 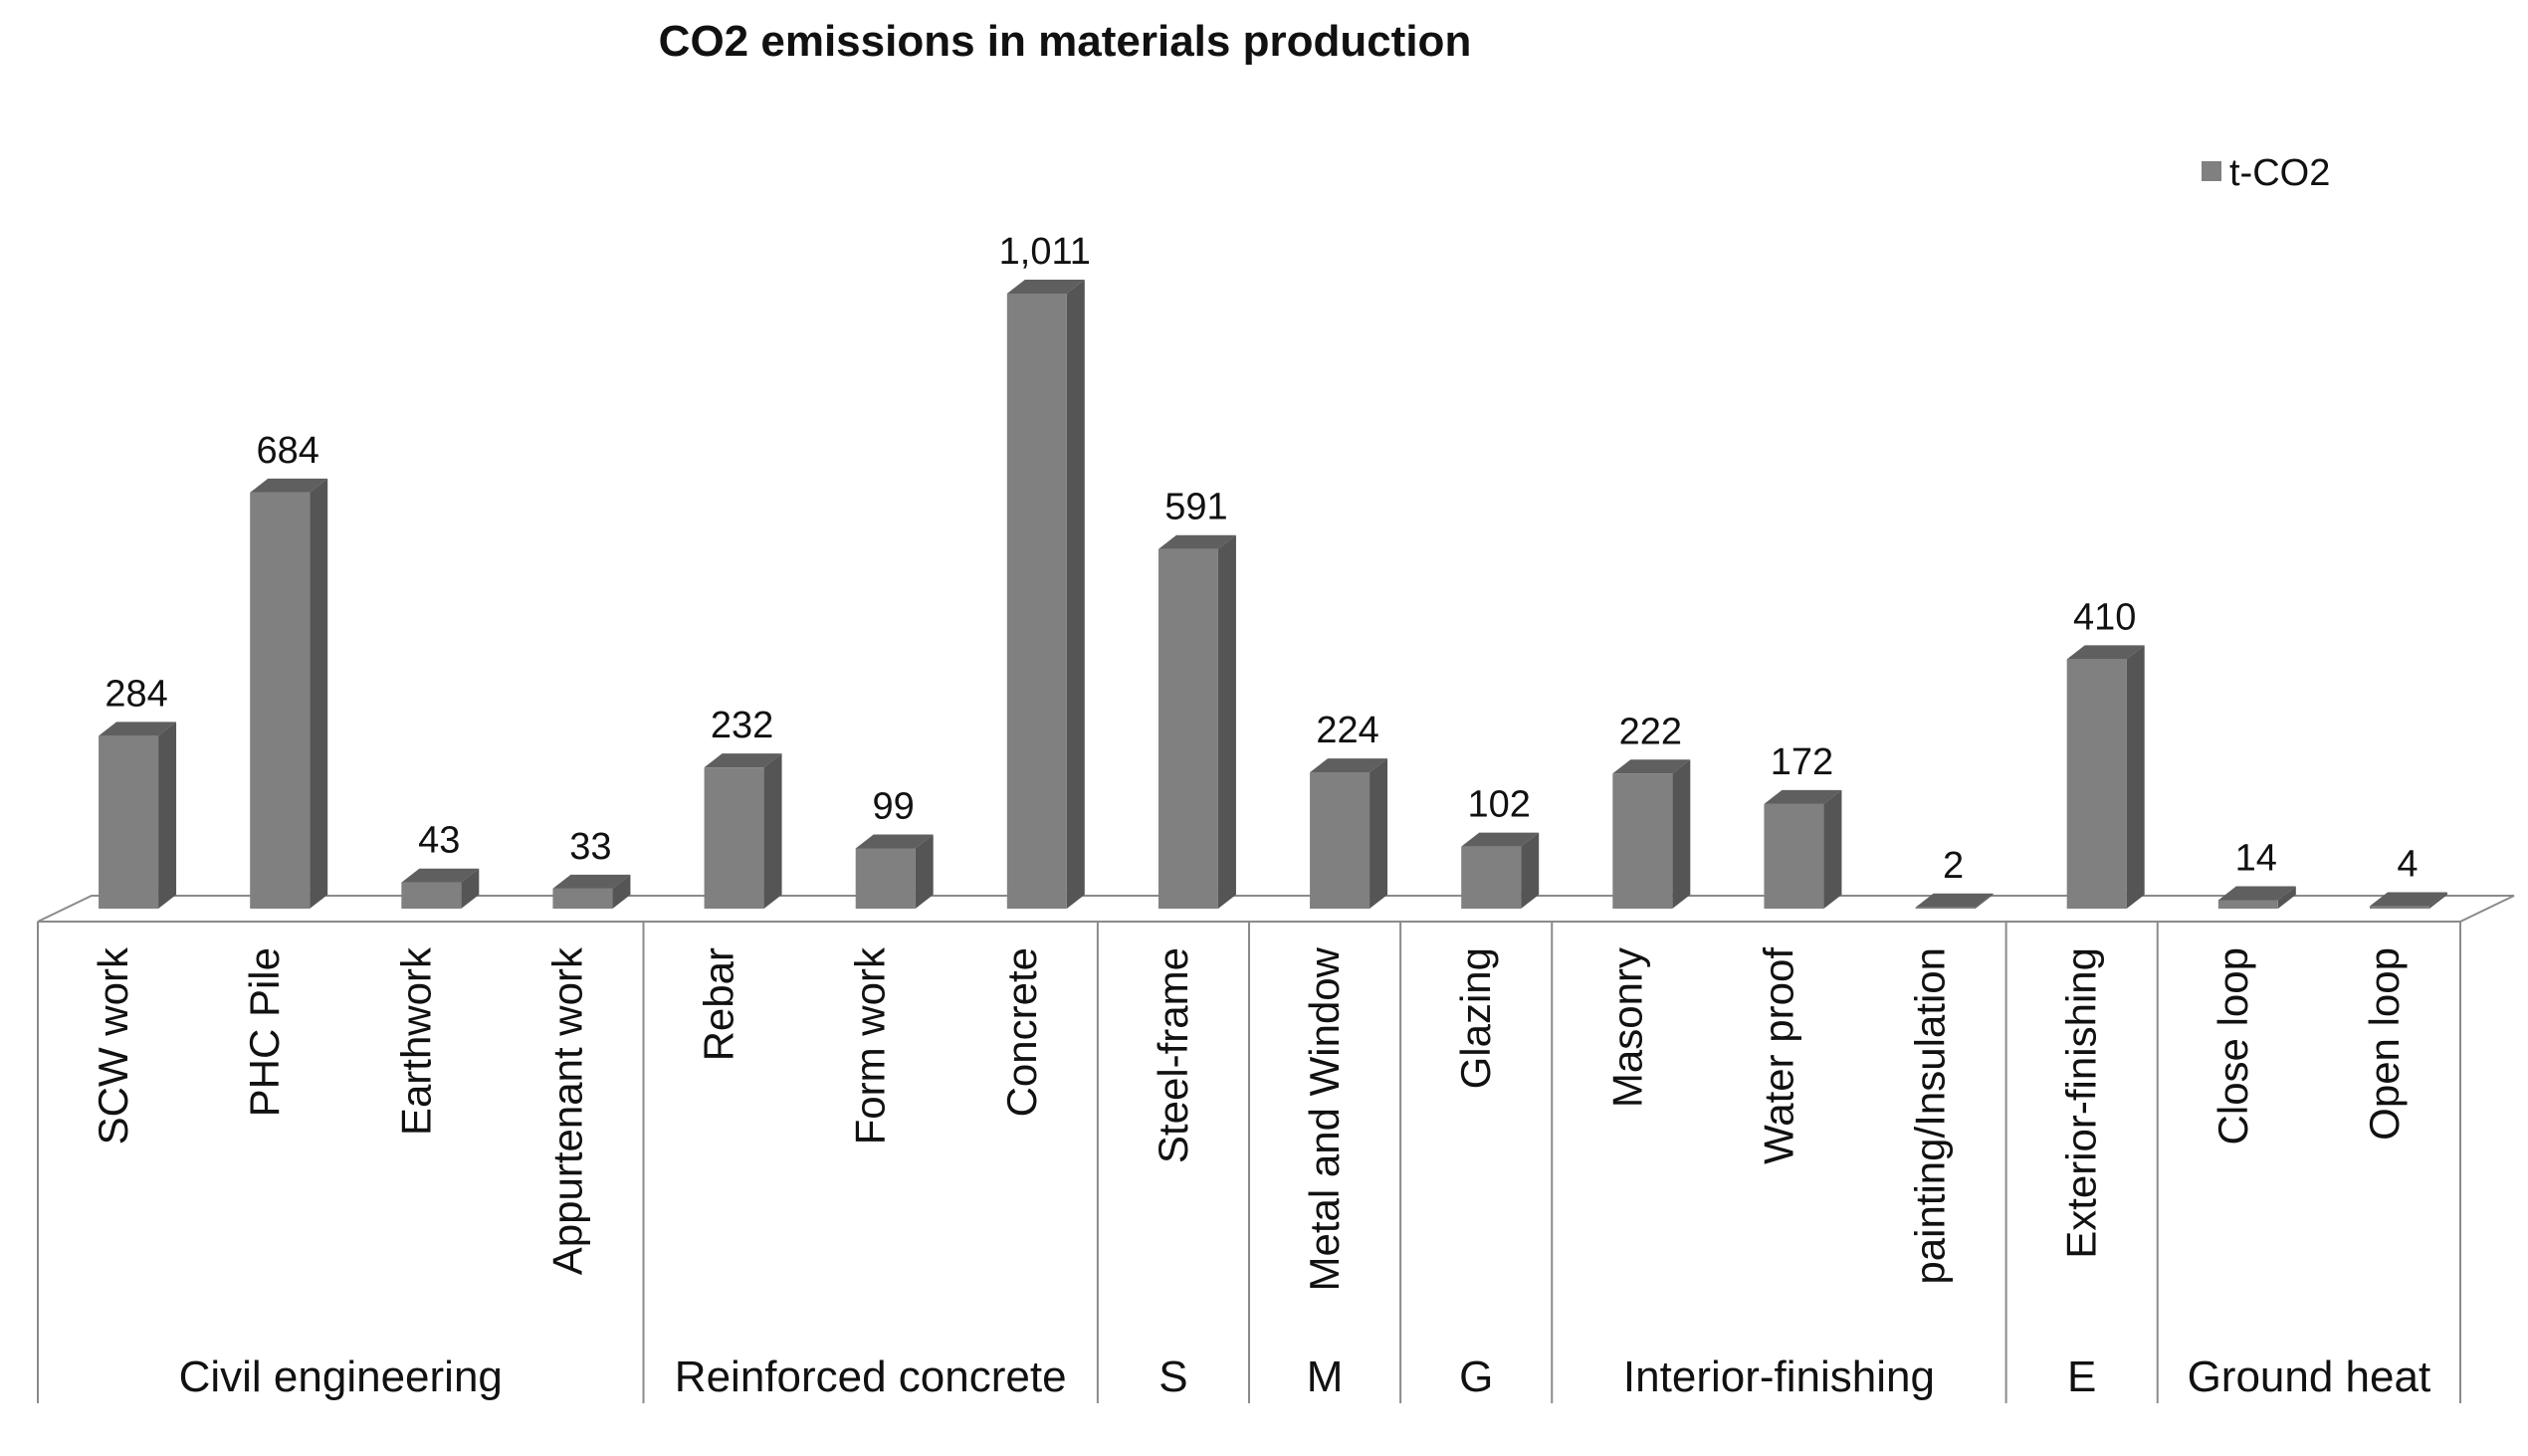 I want to click on bar: 684, so click(x=289, y=669).